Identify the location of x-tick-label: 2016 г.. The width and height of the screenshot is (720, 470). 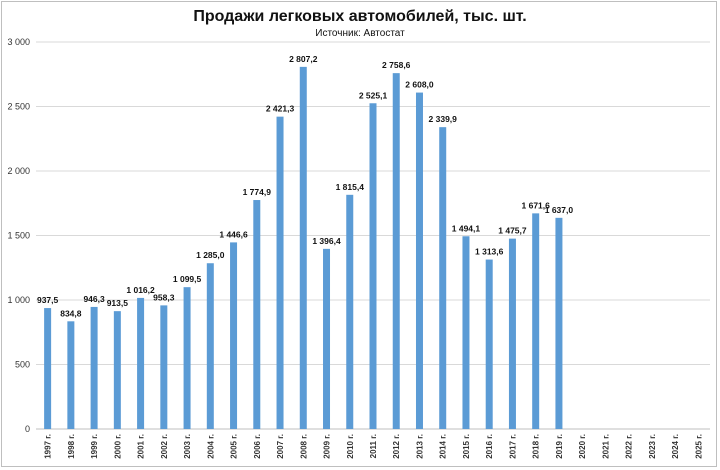
(489, 446).